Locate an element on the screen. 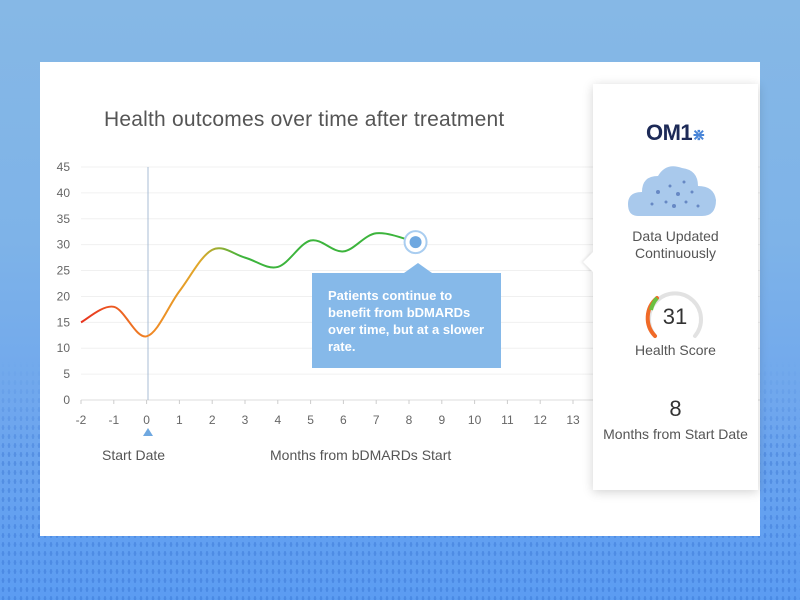 The image size is (800, 600). data-updated-label: Data Updated Continuously is located at coordinates (675, 244).